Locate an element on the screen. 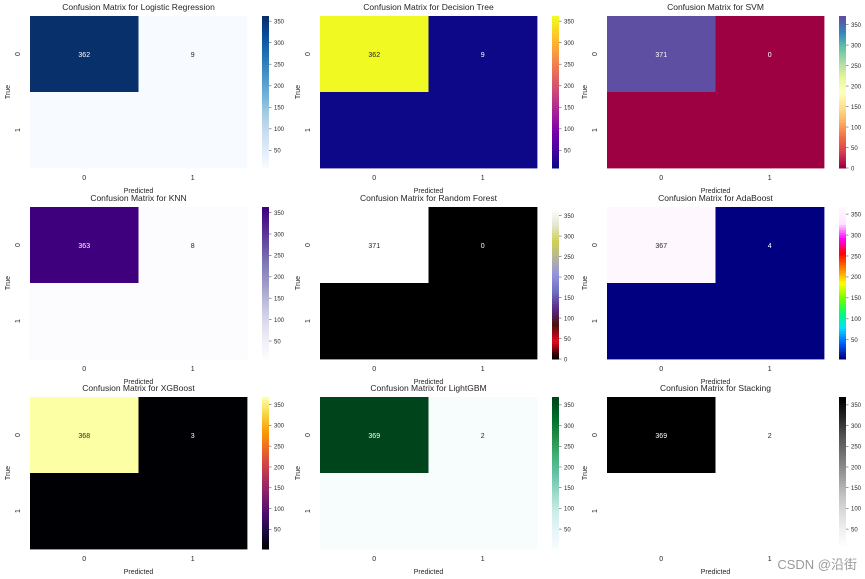  x-tick-label: 1 is located at coordinates (483, 369).